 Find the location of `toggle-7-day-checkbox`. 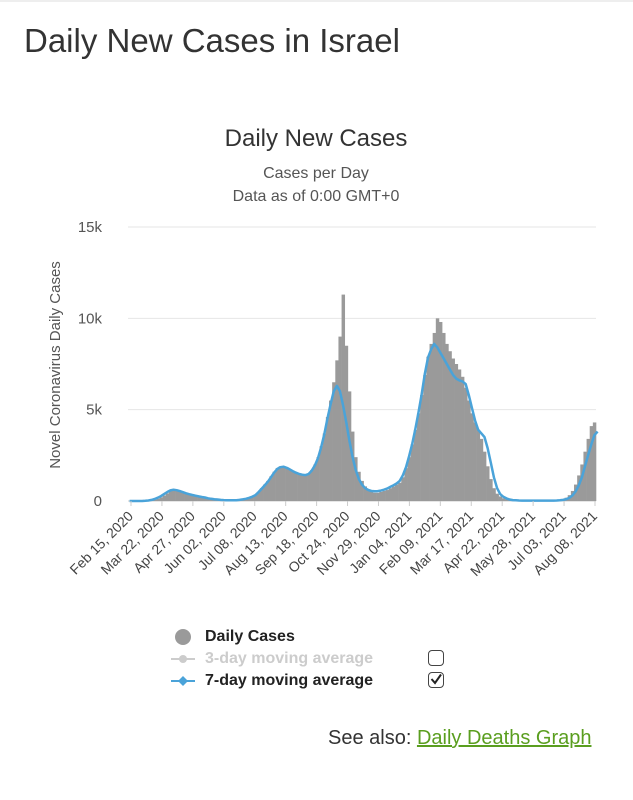

toggle-7-day-checkbox is located at coordinates (436, 680).